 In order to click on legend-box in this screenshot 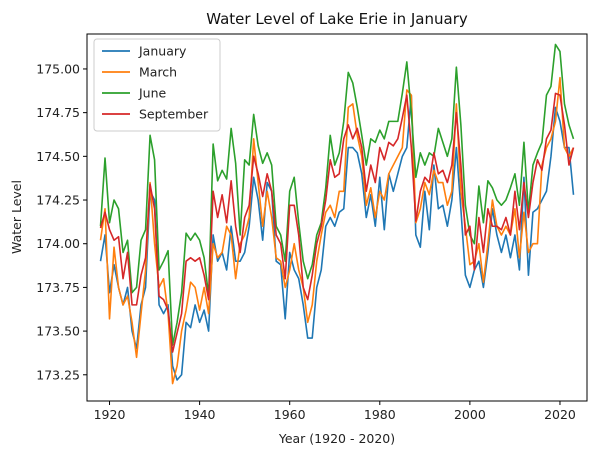, I will do `click(157, 85)`.